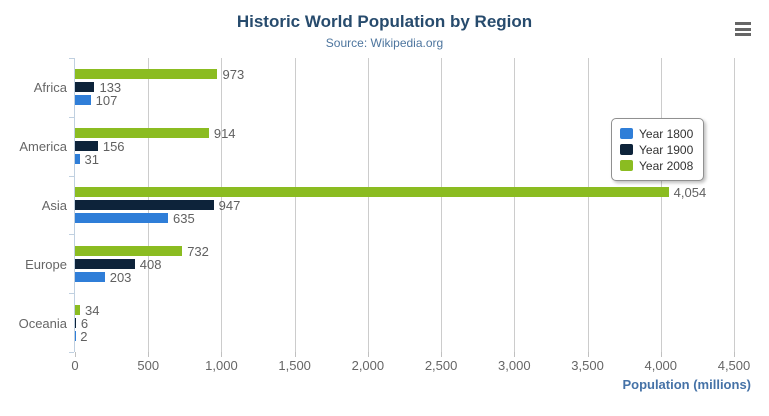  What do you see at coordinates (74, 205) in the screenshot?
I see `category-axis-line` at bounding box center [74, 205].